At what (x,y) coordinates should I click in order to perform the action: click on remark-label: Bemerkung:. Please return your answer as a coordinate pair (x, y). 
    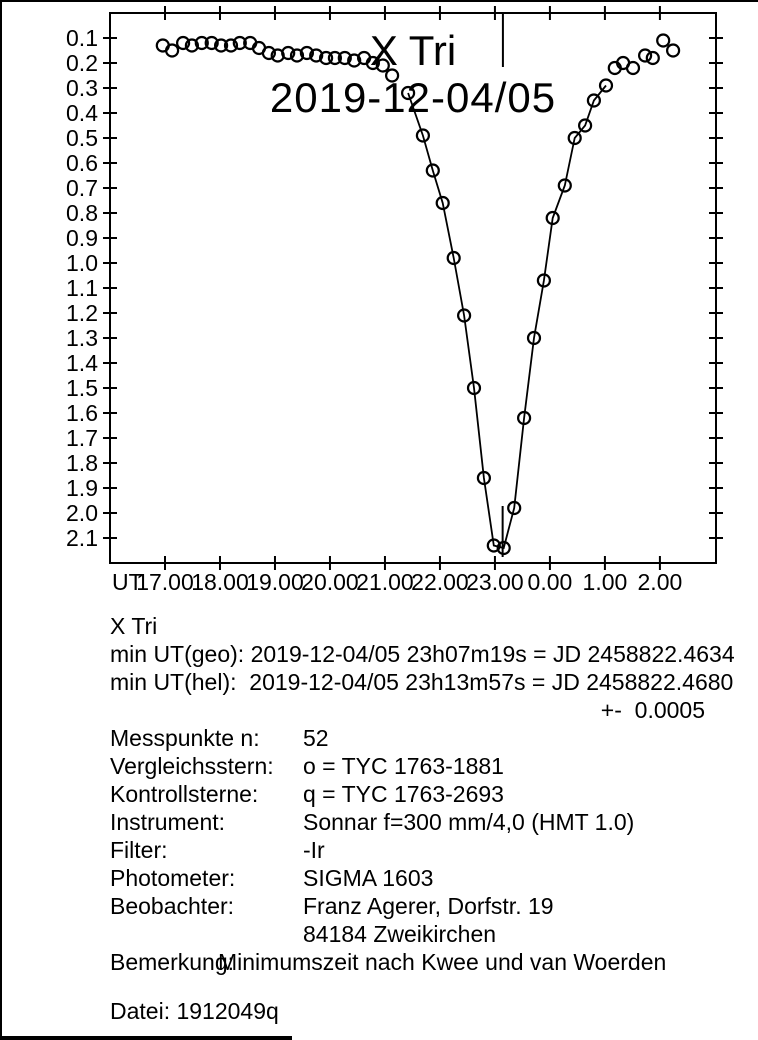
    Looking at the image, I should click on (172, 962).